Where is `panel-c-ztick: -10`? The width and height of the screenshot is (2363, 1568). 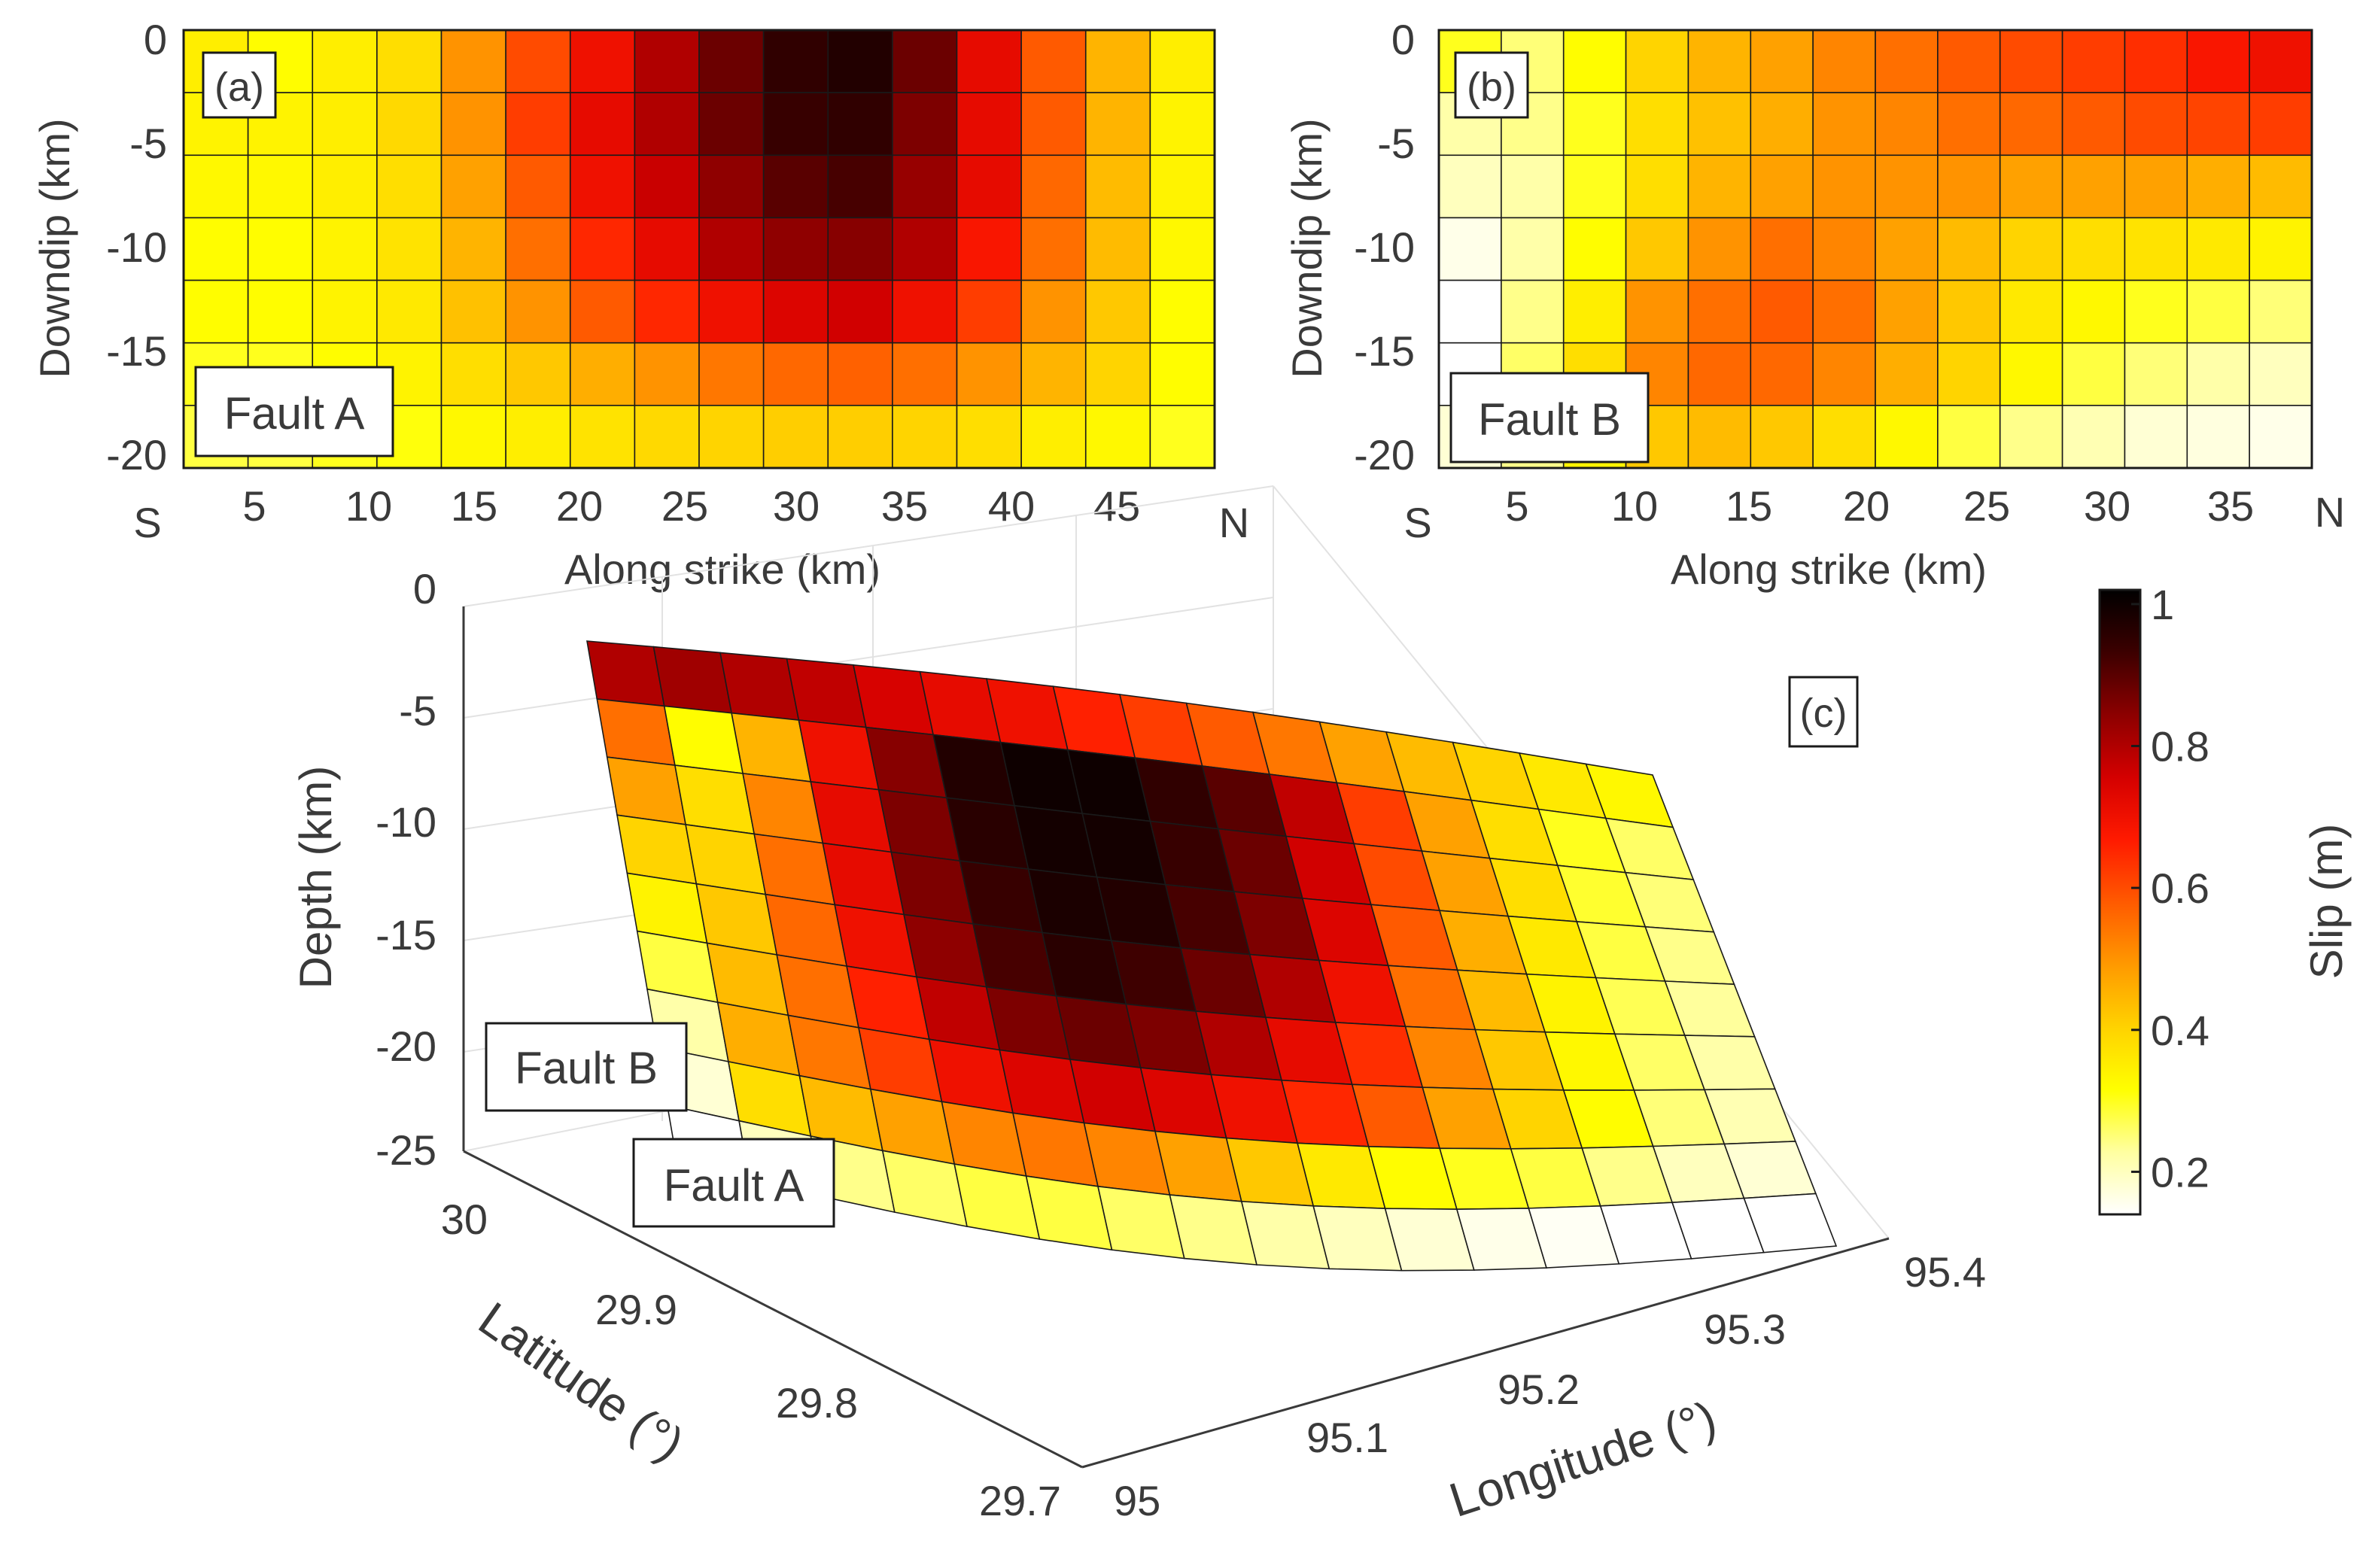
panel-c-ztick: -10 is located at coordinates (406, 822).